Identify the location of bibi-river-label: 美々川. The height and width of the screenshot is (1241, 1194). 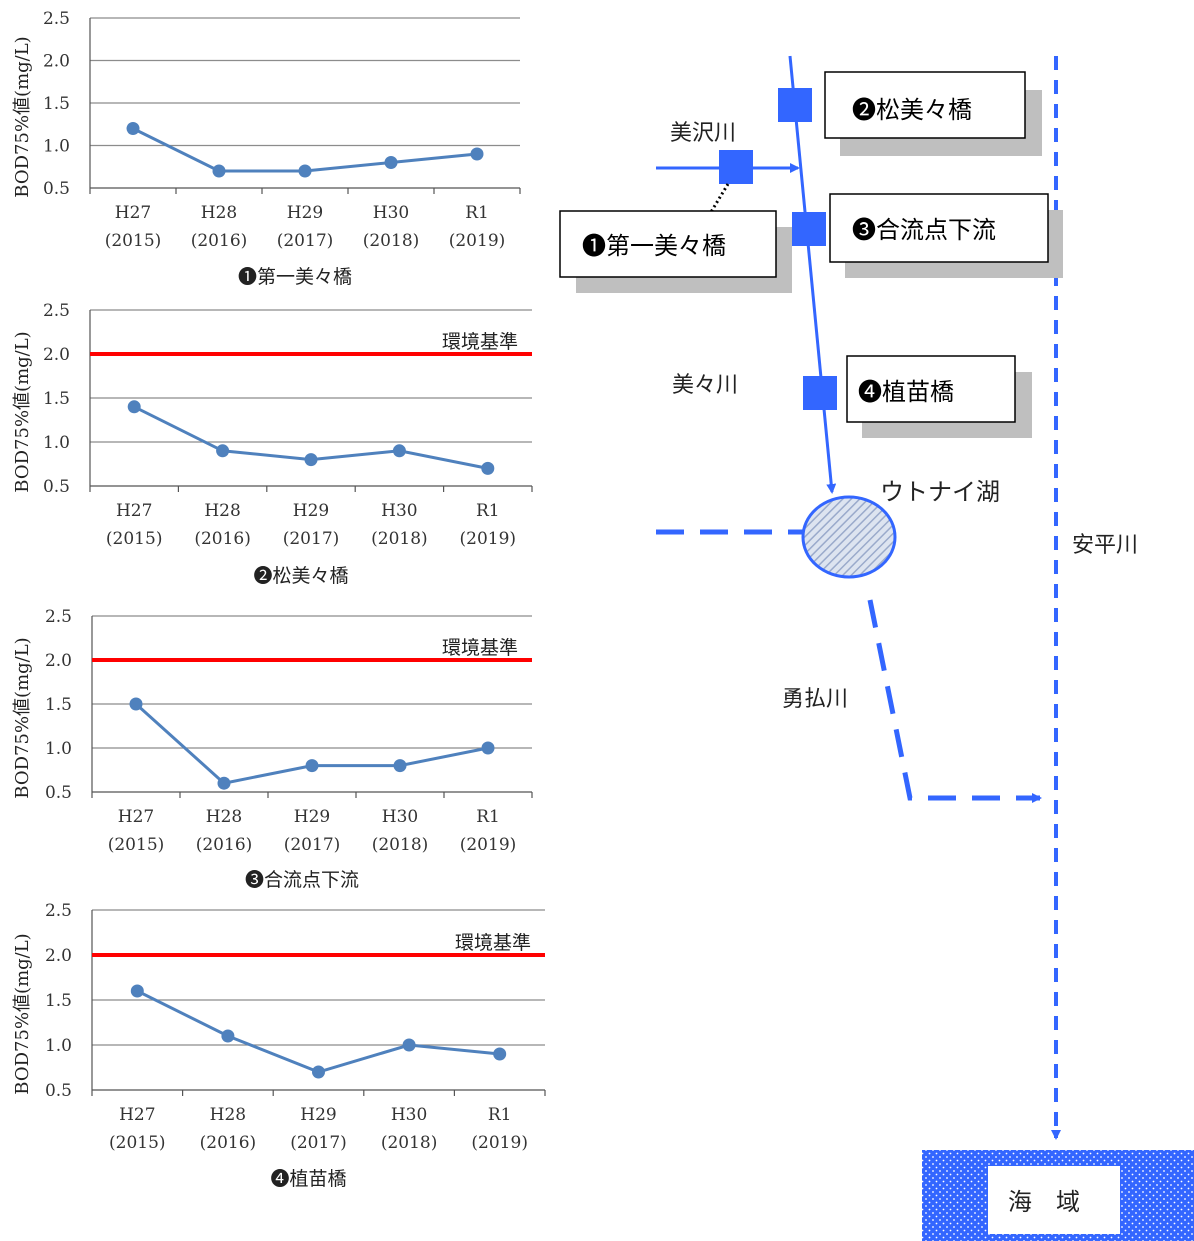
(705, 385).